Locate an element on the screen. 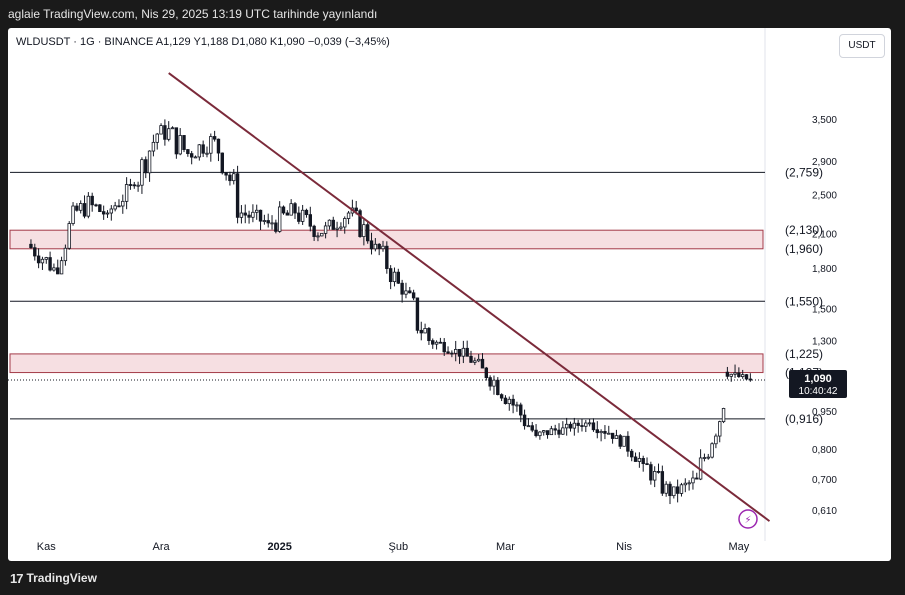 The width and height of the screenshot is (905, 595). y-tick-label: 2,500 is located at coordinates (824, 195).